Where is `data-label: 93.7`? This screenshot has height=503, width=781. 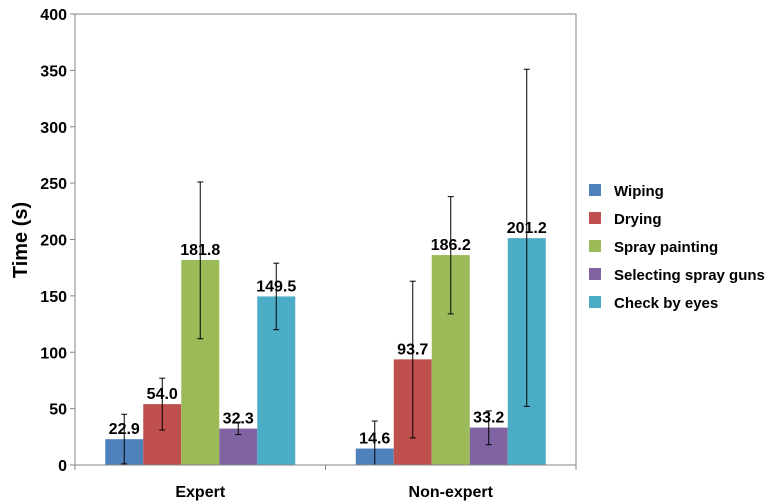
data-label: 93.7 is located at coordinates (412, 349).